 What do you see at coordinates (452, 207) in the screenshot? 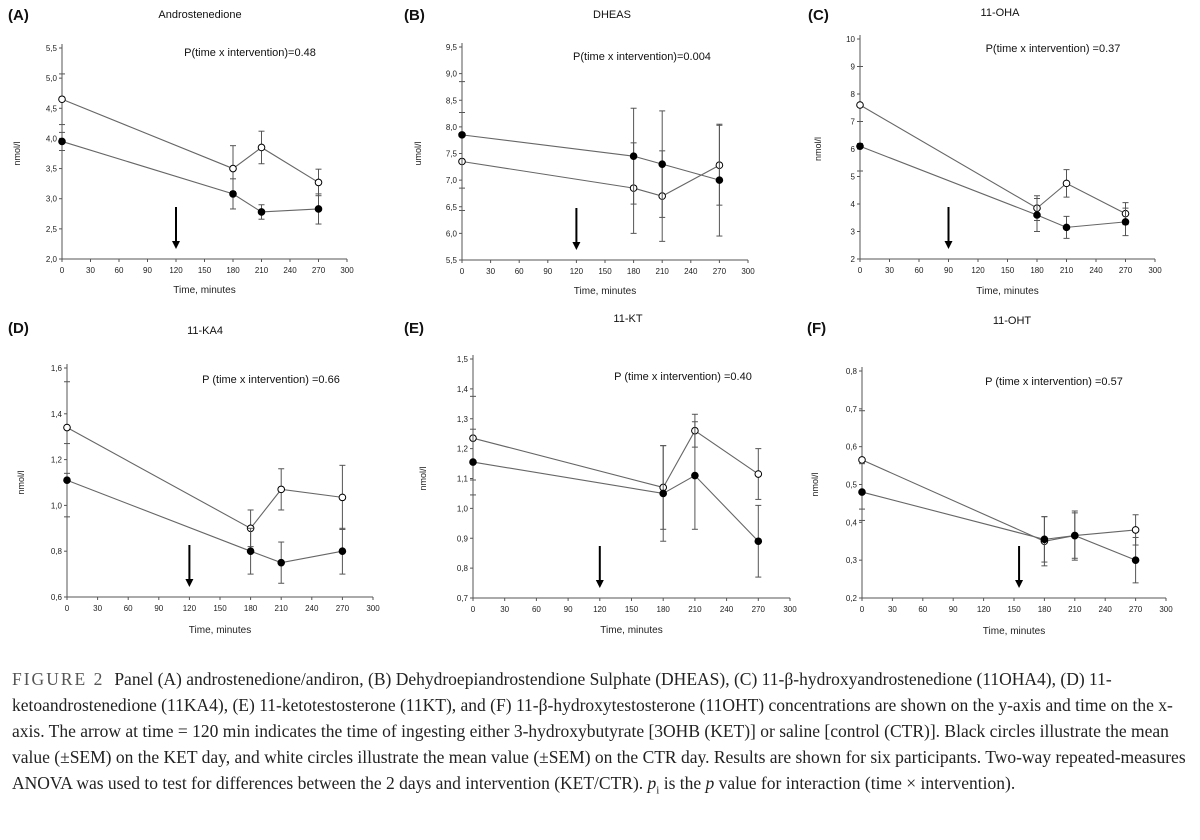
I see `y-tick-label: 6,5` at bounding box center [452, 207].